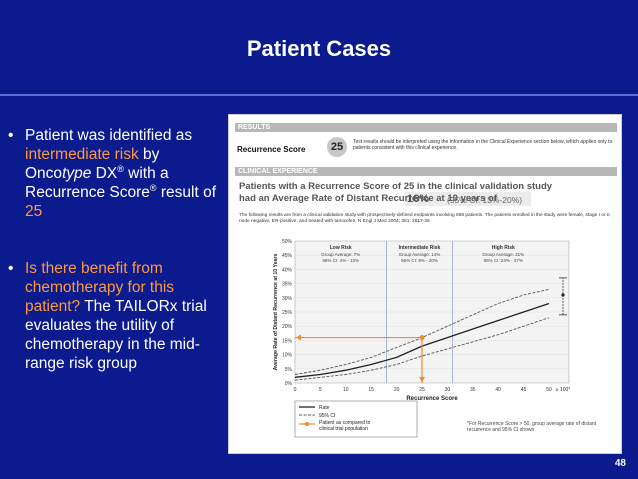  What do you see at coordinates (426, 171) in the screenshot?
I see `clinical-experience-header: CLINICAL EXPERIENCE` at bounding box center [426, 171].